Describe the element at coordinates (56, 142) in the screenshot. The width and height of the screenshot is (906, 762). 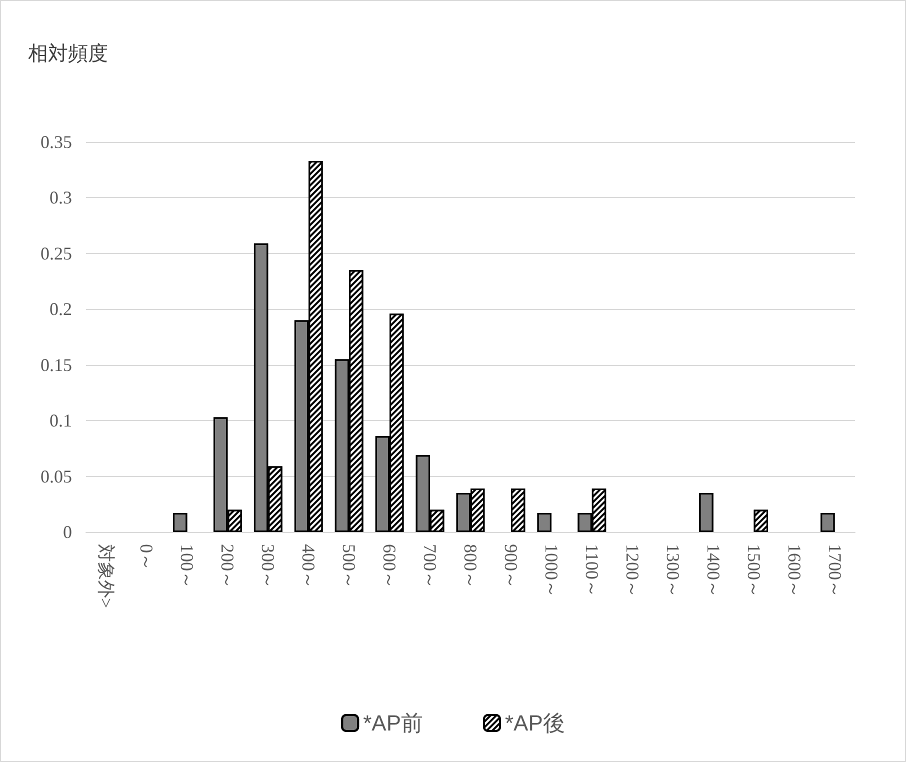
I see `y-tick-label: 0.35` at that location.